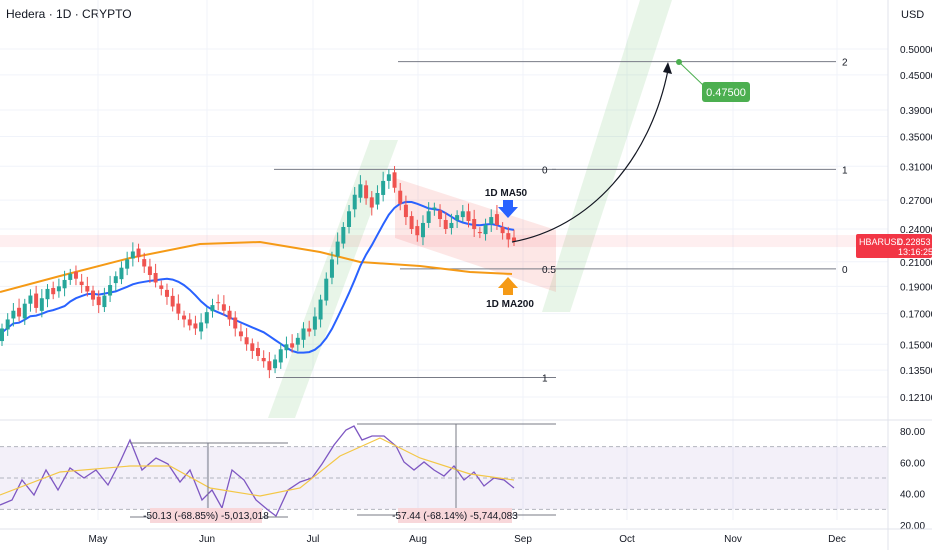 The width and height of the screenshot is (932, 550). Describe the element at coordinates (733, 539) in the screenshot. I see `time-tick: Nov` at that location.